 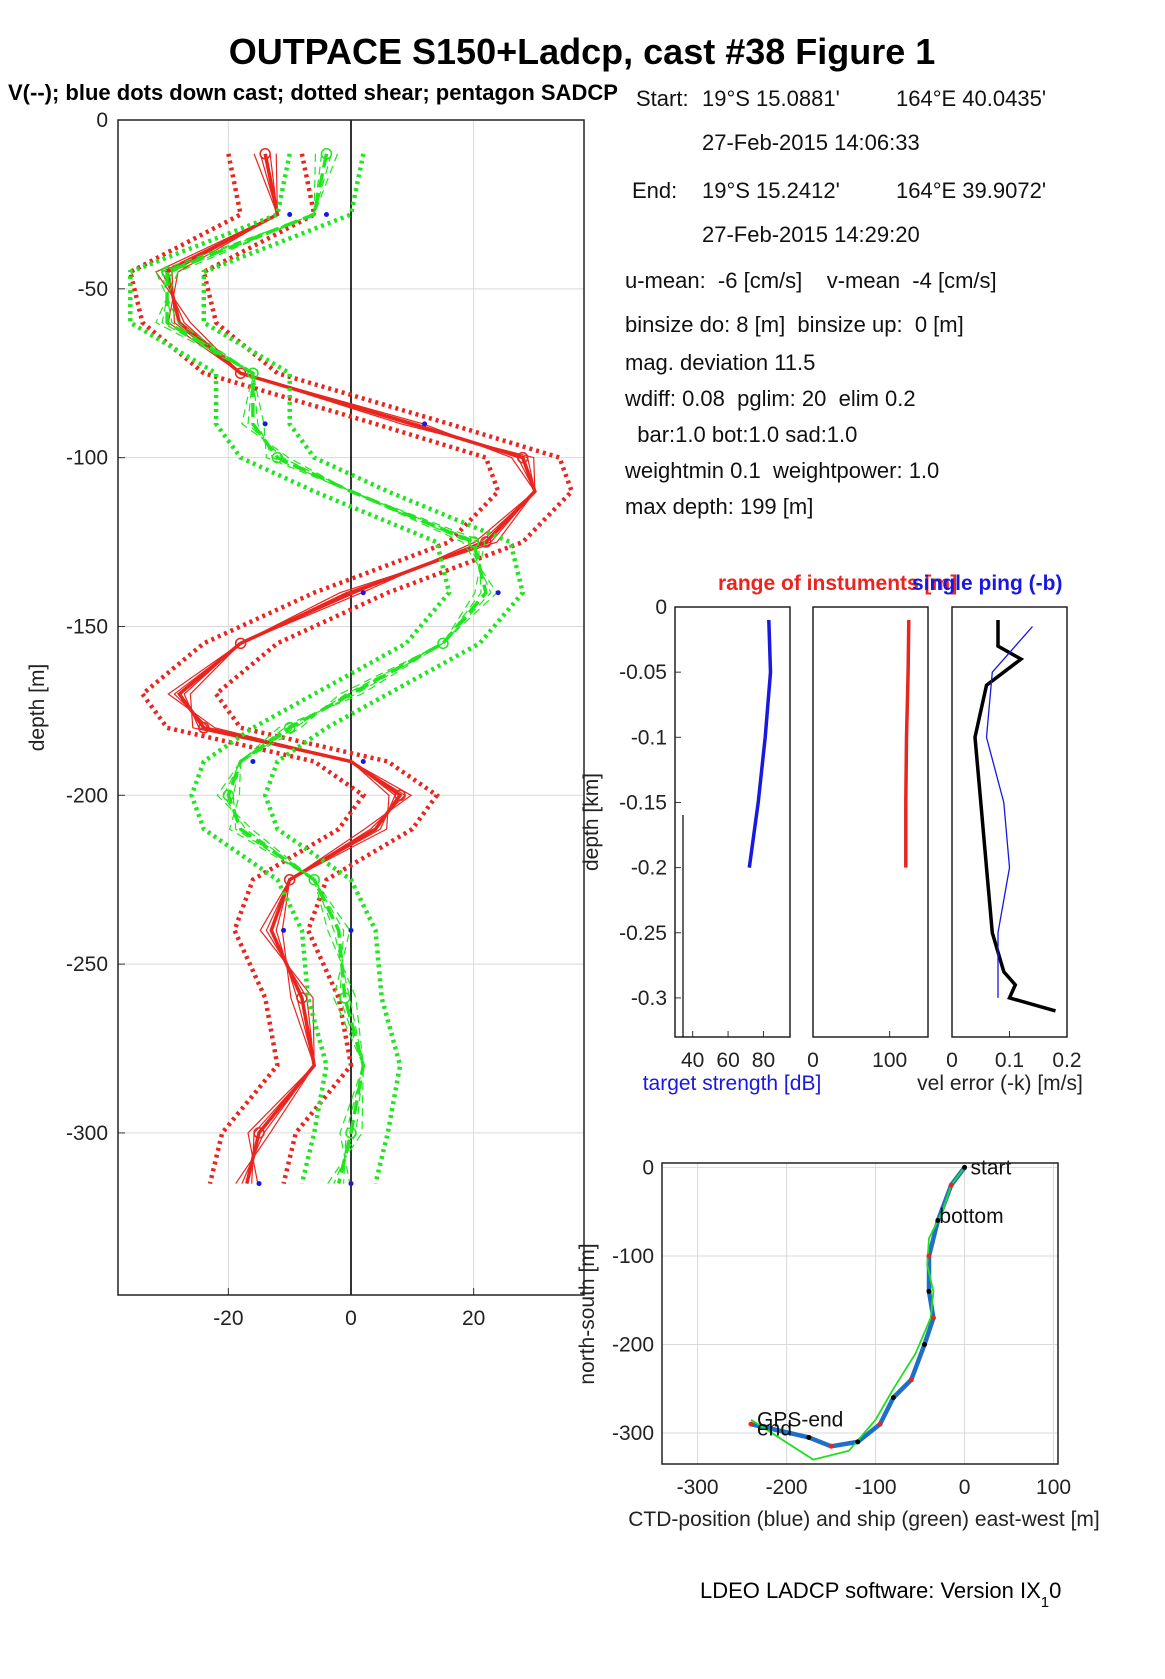 What do you see at coordinates (587, 1313) in the screenshot?
I see `track-ylabel: north-south [m]` at bounding box center [587, 1313].